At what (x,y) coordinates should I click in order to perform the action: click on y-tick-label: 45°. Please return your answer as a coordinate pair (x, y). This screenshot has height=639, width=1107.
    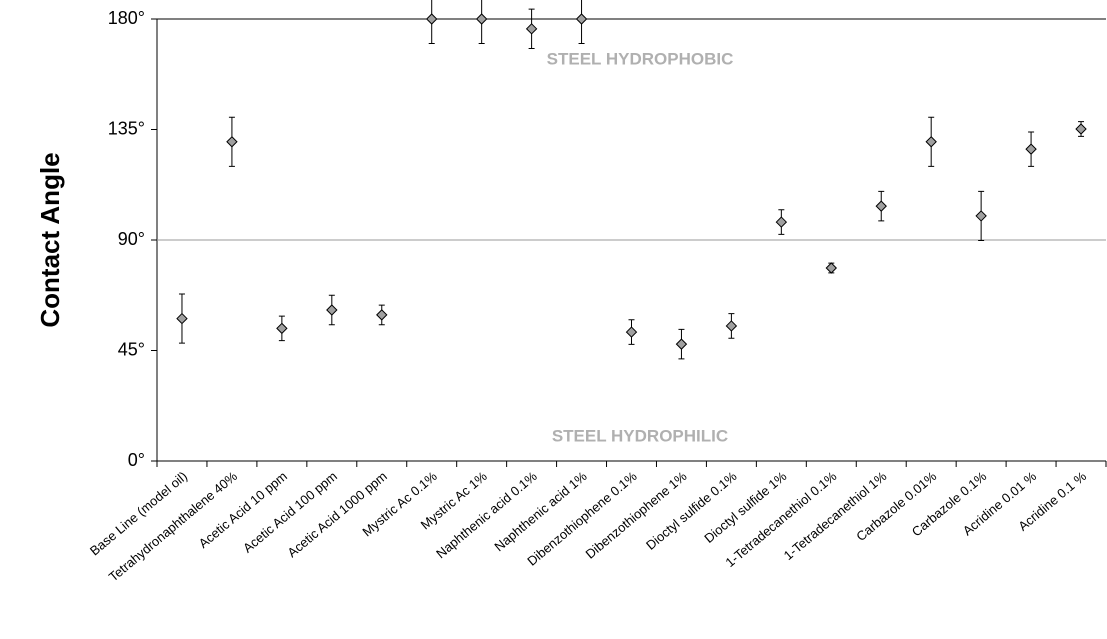
    Looking at the image, I should click on (131, 349).